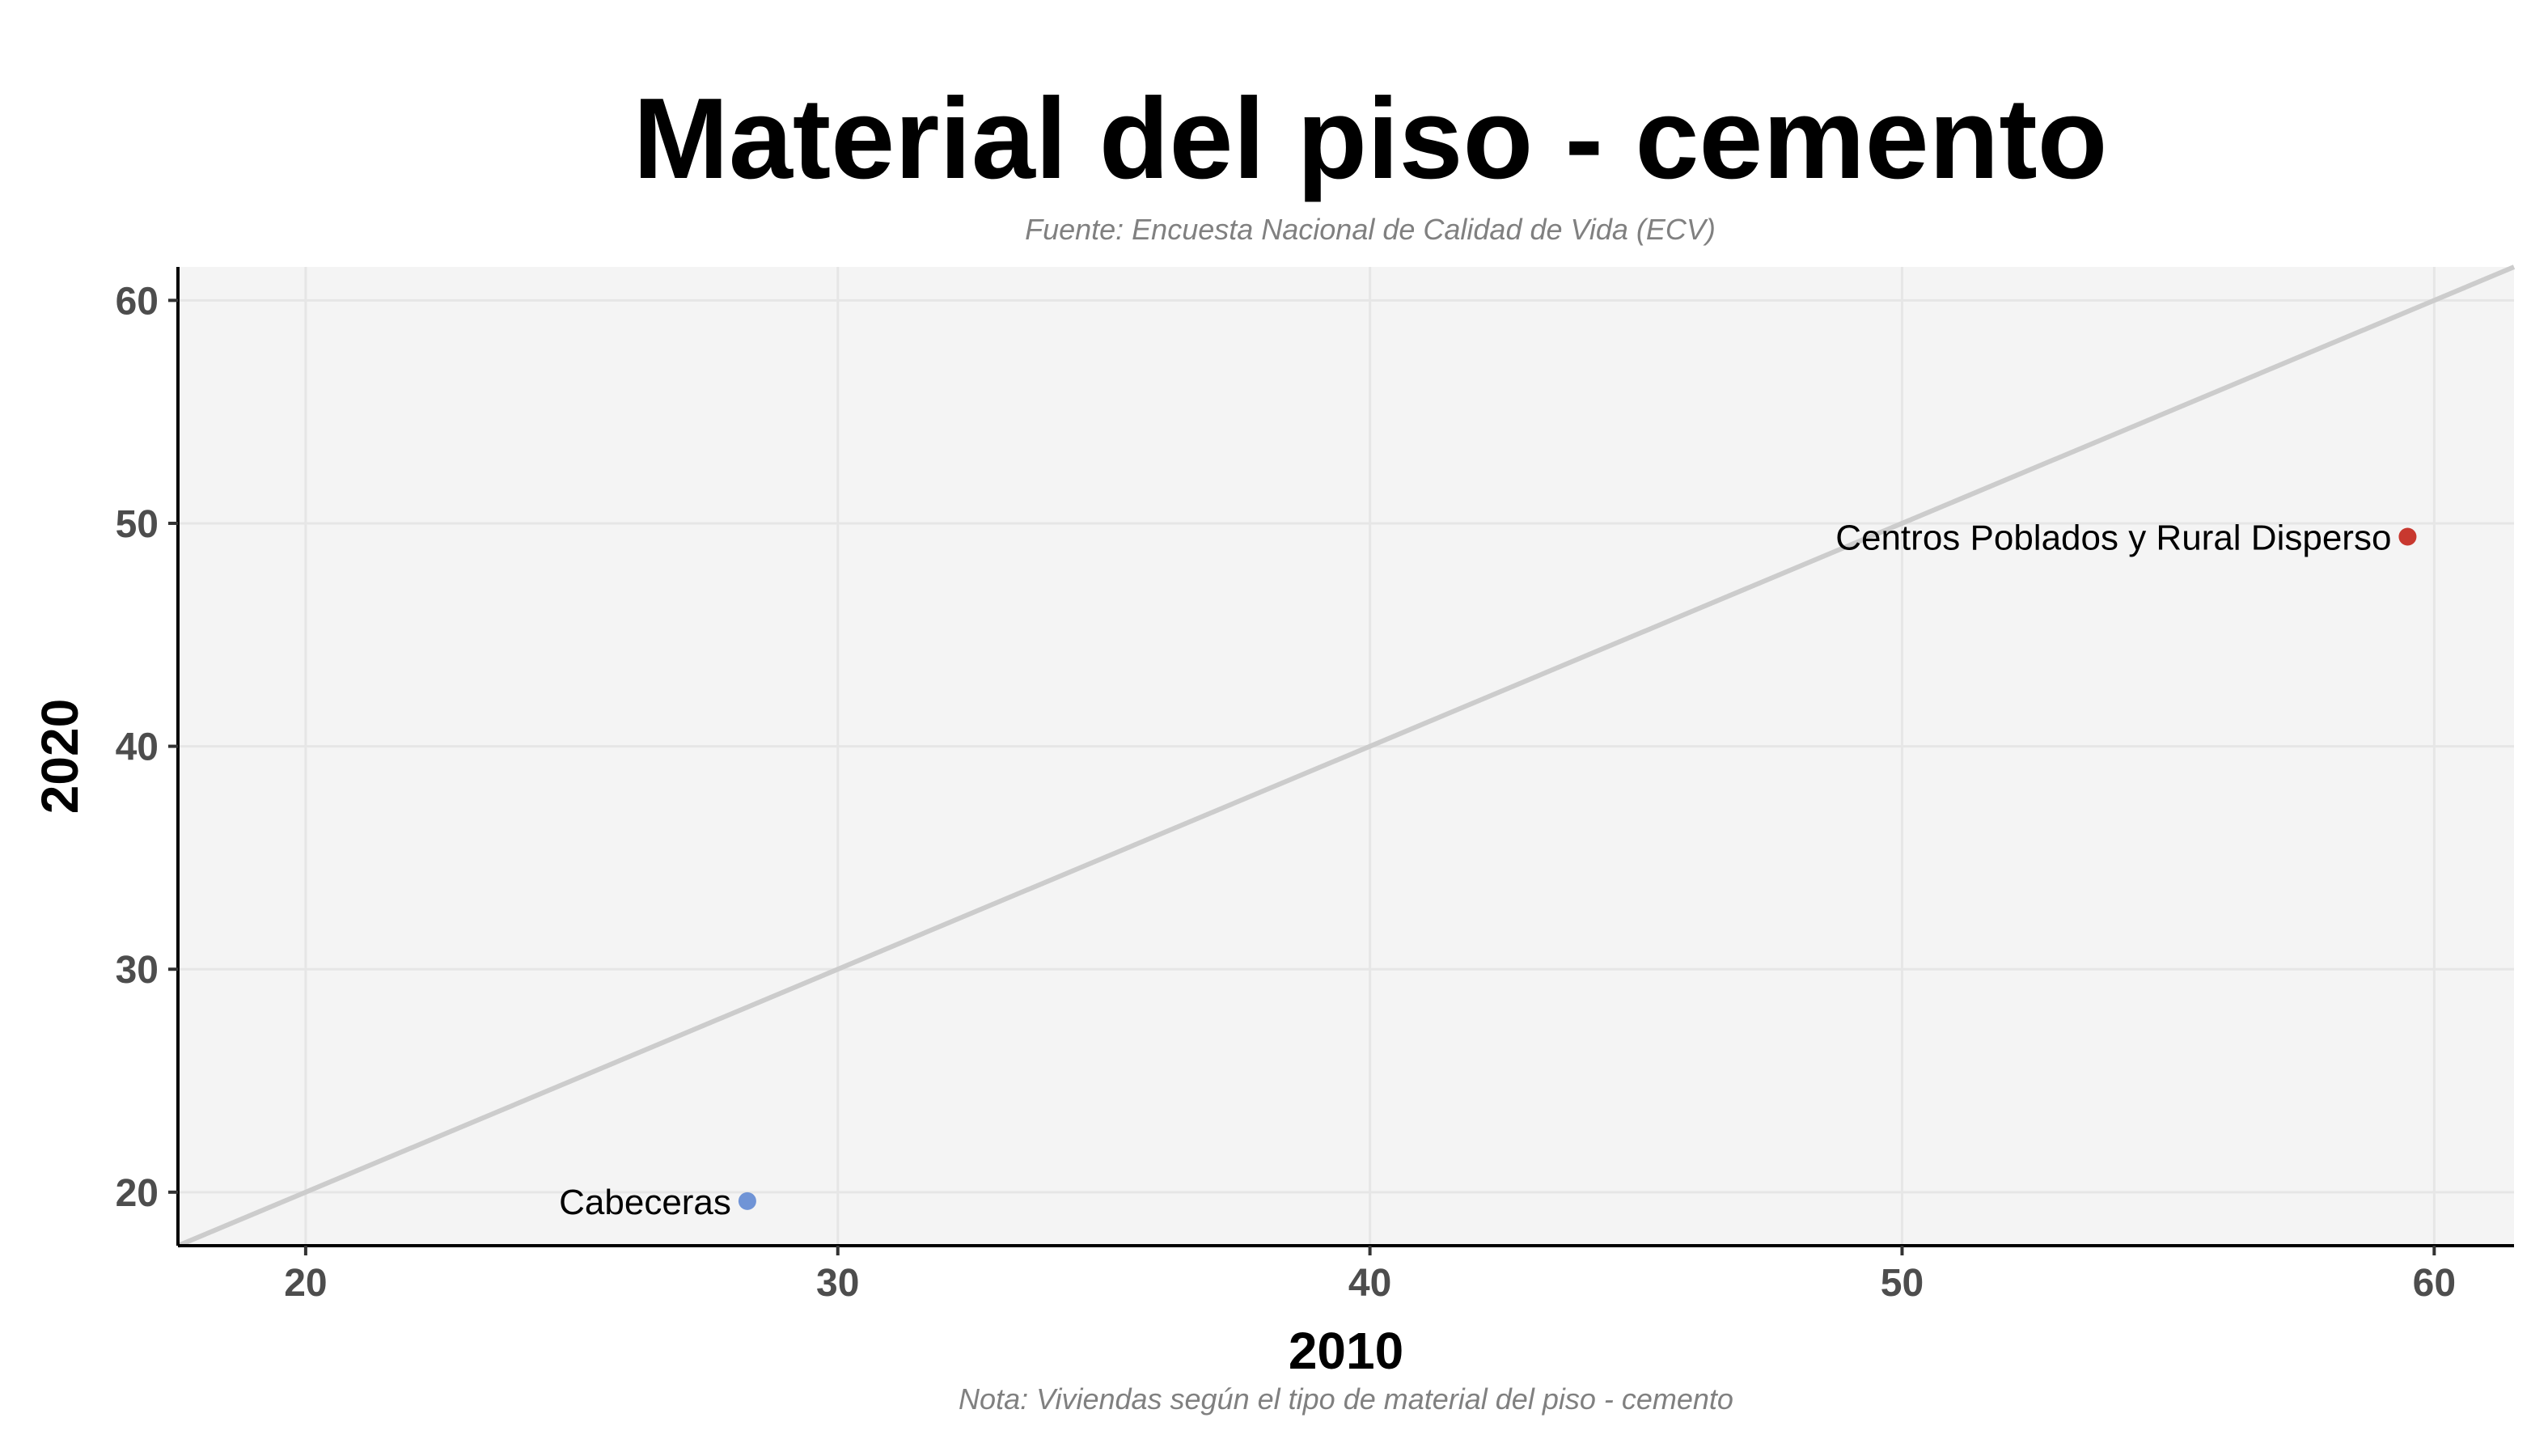 This screenshot has height=1456, width=2548. Describe the element at coordinates (1369, 1283) in the screenshot. I see `x-tick-label-40: 40` at that location.